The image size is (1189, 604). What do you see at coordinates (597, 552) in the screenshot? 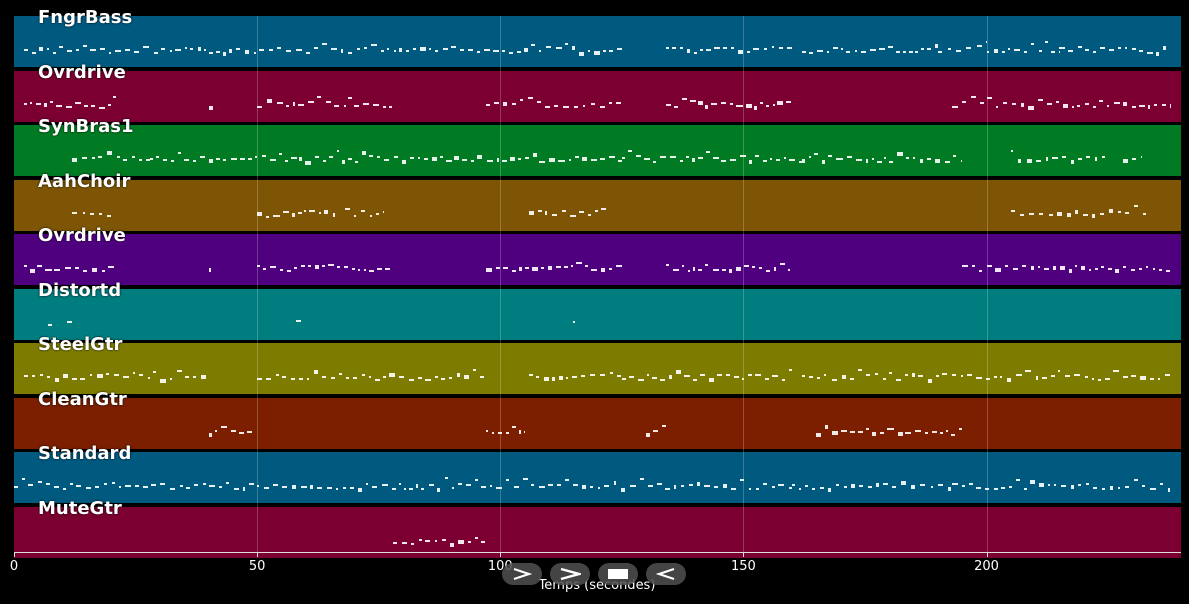
I see `x-axis-line` at bounding box center [597, 552].